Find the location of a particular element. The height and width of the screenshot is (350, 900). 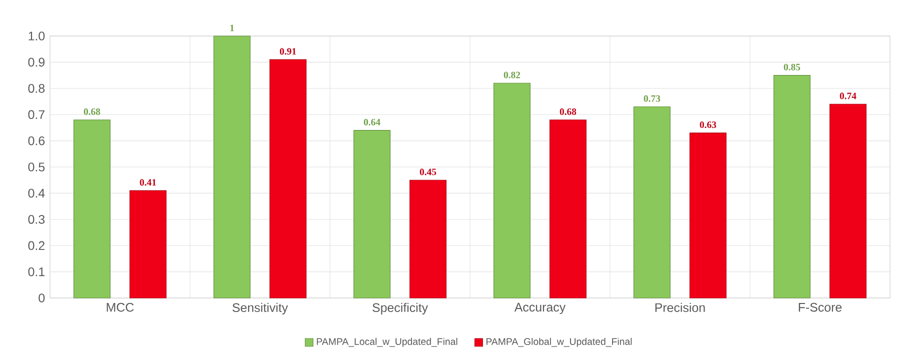

data-label: 0.91 is located at coordinates (288, 51).